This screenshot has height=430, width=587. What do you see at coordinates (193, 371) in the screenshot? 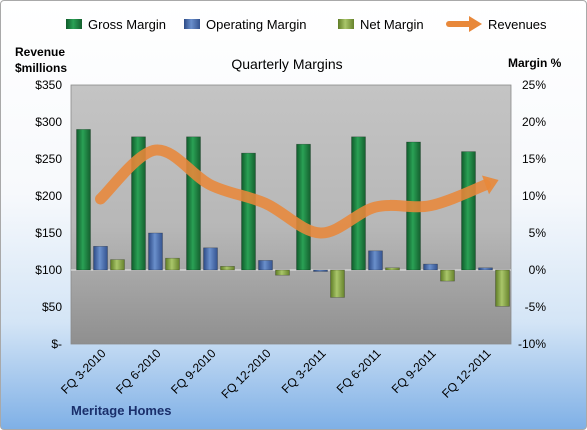
I see `x-tick-label-fq-9-2010: FQ 9-2010` at bounding box center [193, 371].